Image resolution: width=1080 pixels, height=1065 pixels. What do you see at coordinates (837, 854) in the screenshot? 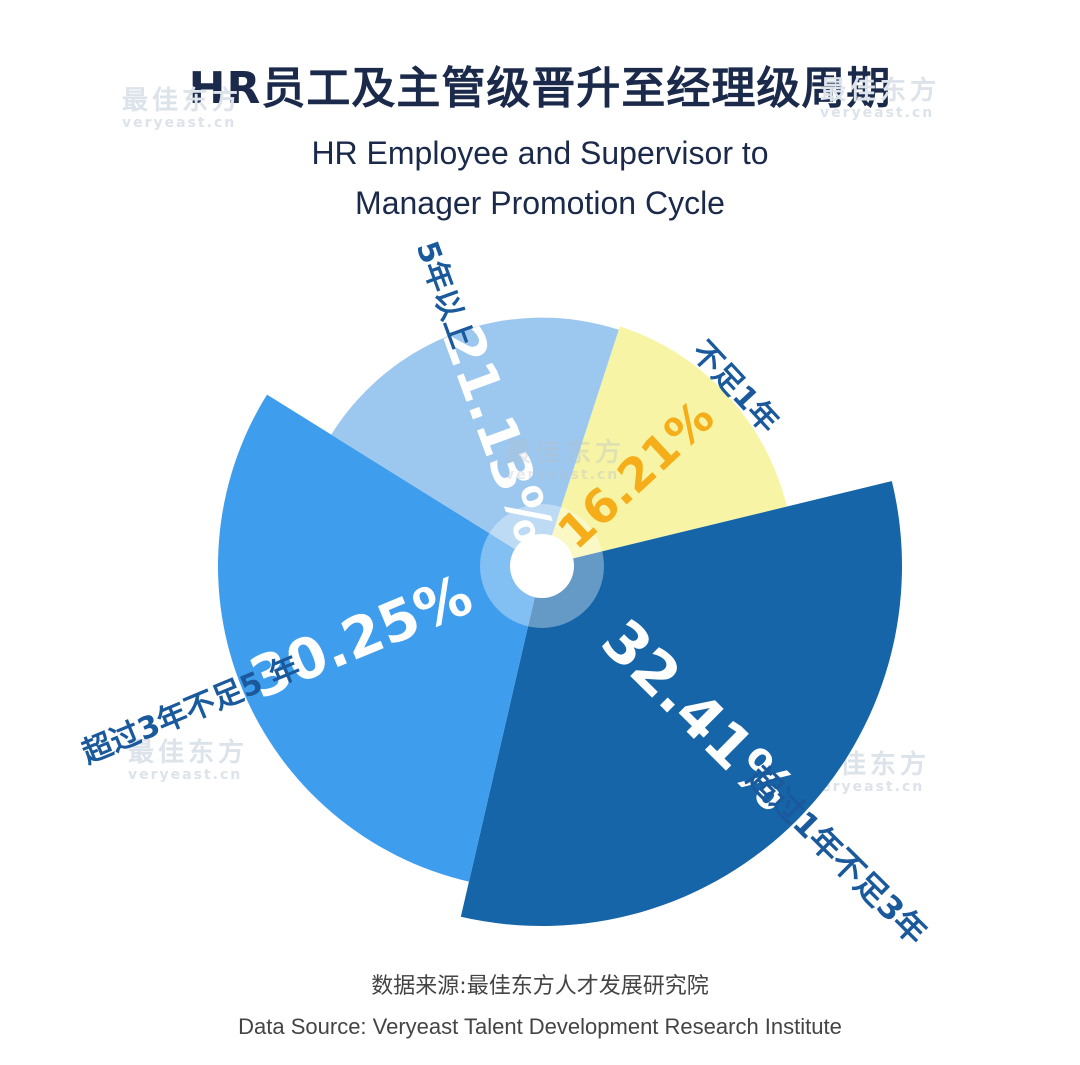
I see `category-label: 超过1年不足3年` at bounding box center [837, 854].